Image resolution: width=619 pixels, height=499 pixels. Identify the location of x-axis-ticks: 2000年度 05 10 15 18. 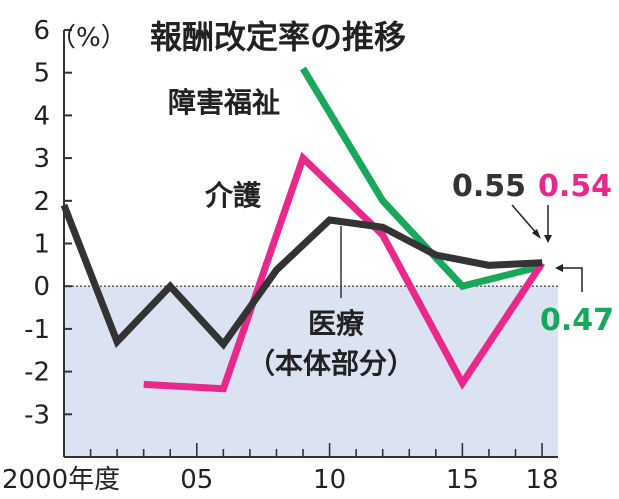
(280, 469).